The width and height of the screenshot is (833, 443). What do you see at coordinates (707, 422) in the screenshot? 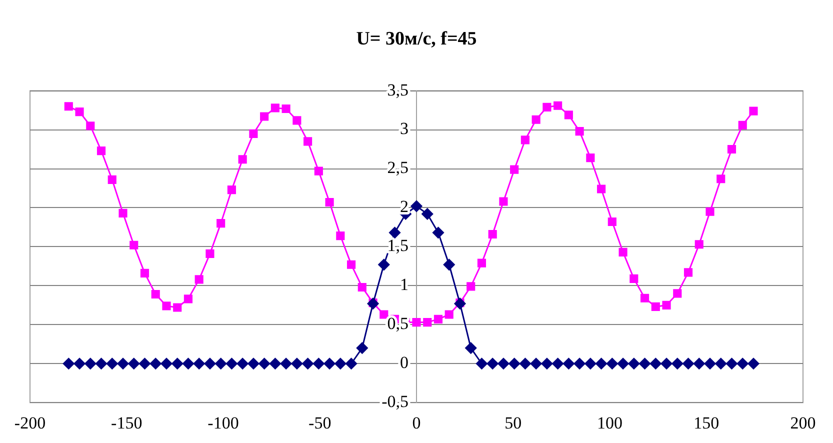
I see `x-tick-label: 150` at bounding box center [707, 422].